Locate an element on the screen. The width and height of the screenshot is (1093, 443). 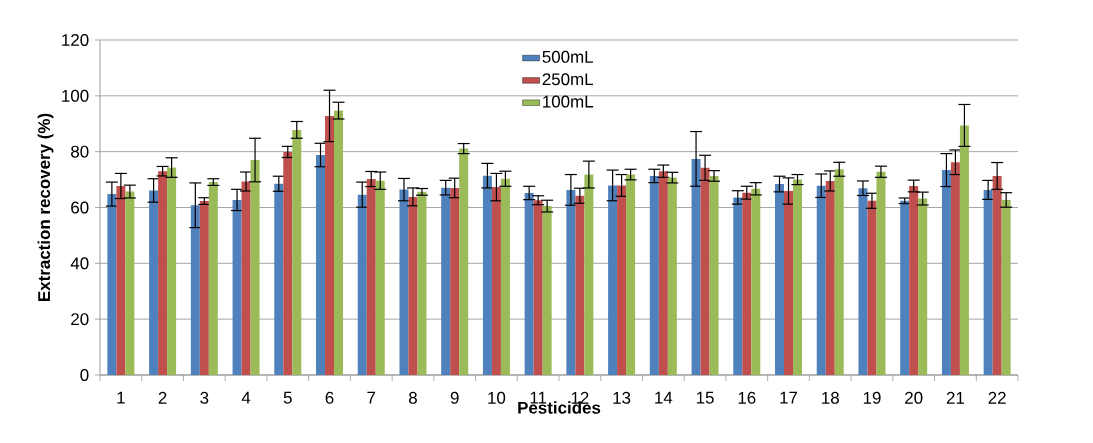
x-tick-label: 17 is located at coordinates (789, 397).